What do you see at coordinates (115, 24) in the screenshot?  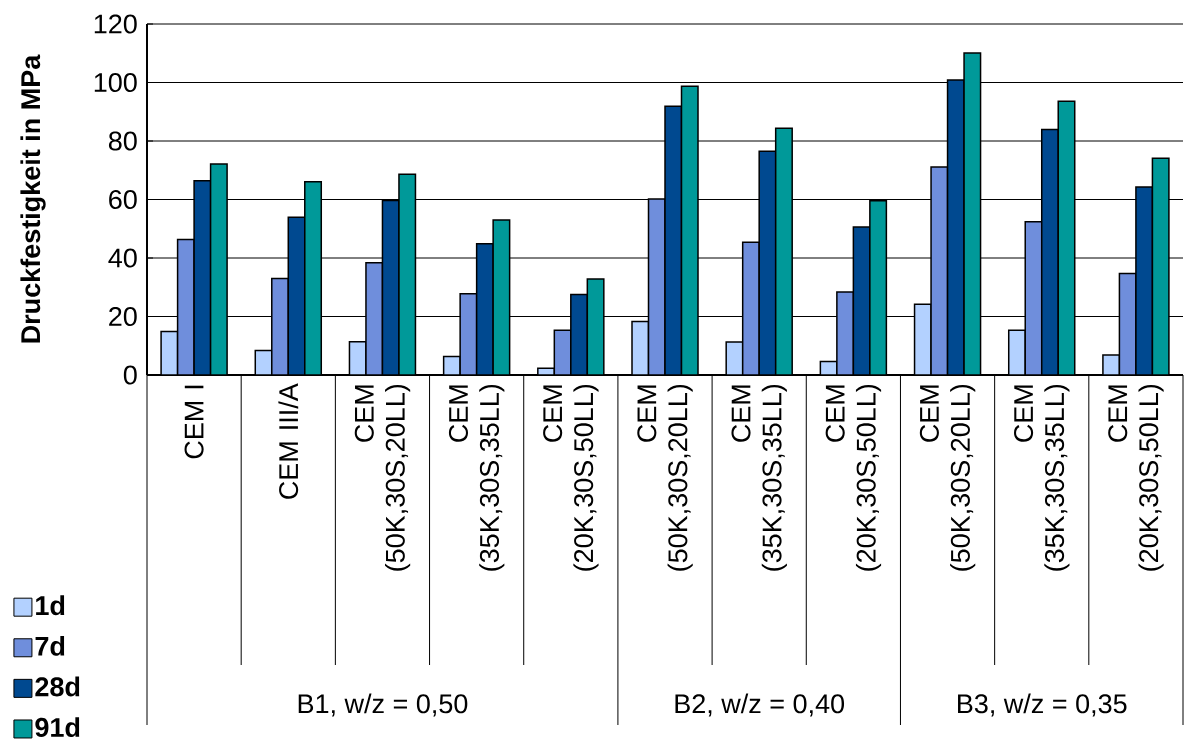 I see `y-tick-label: 120` at bounding box center [115, 24].